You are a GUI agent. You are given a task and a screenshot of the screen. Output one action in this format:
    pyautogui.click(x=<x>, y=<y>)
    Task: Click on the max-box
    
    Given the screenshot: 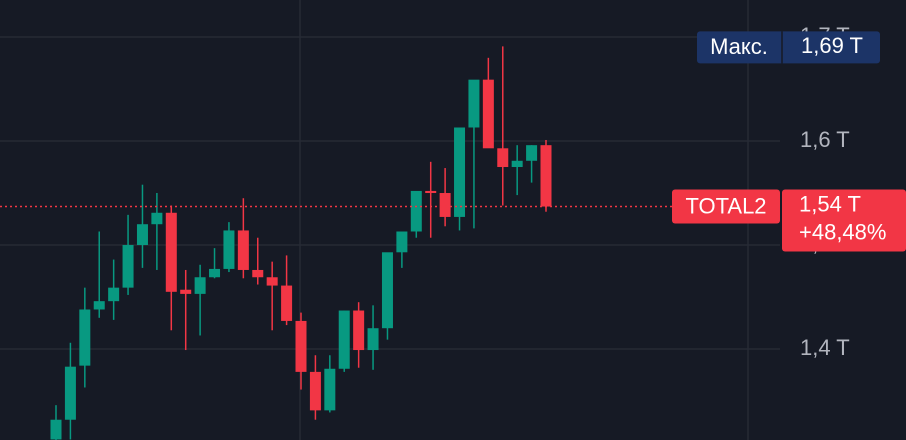 What is the action you would take?
    pyautogui.click(x=788, y=47)
    